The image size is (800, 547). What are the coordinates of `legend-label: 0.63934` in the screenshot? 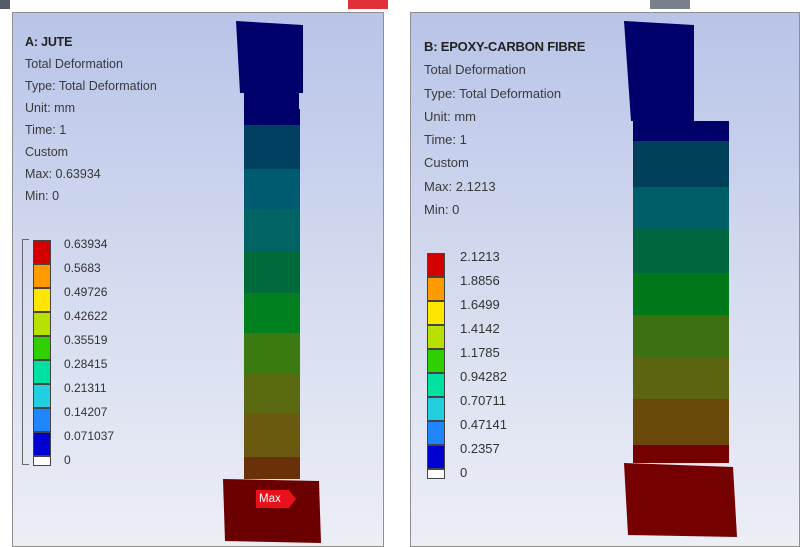 It's located at (86, 244).